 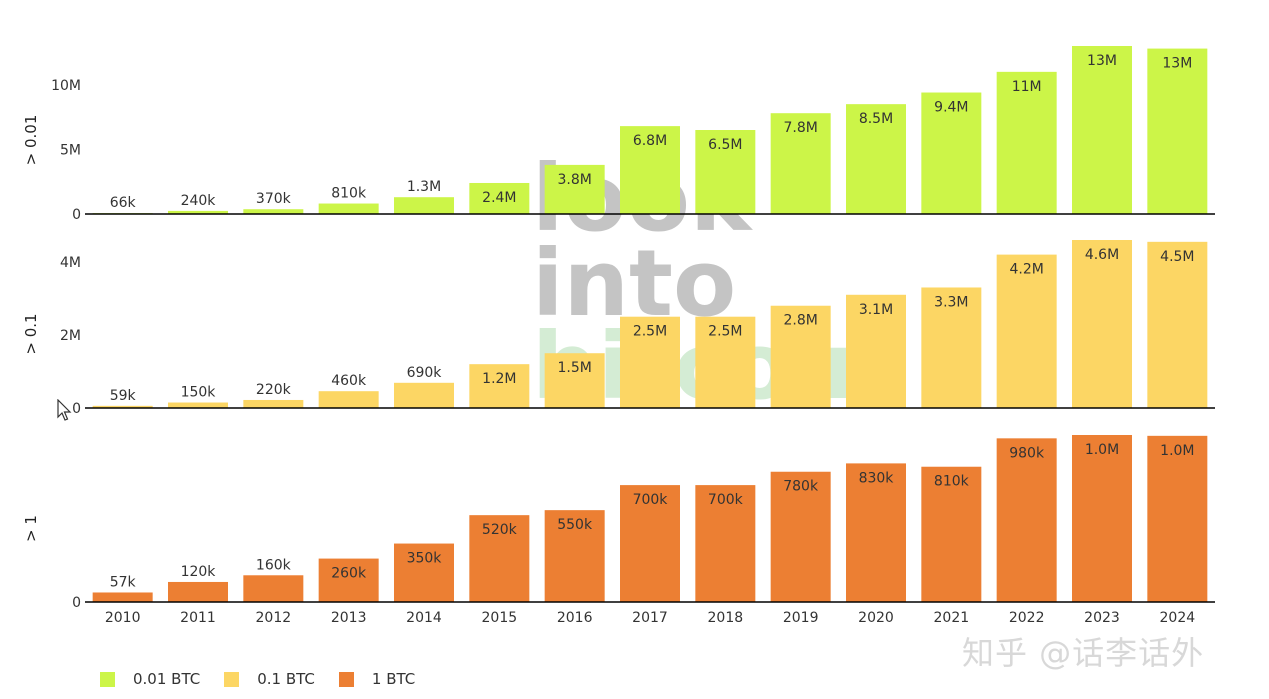 What do you see at coordinates (31, 333) in the screenshot?
I see `y-axis-label: > 0.1` at bounding box center [31, 333].